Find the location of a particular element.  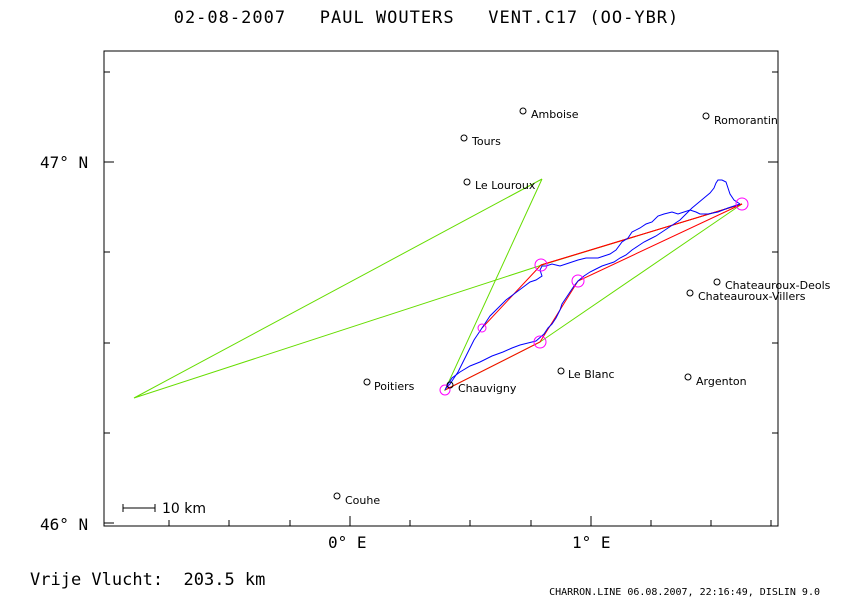

town-argenton: Argenton is located at coordinates (715, 380).